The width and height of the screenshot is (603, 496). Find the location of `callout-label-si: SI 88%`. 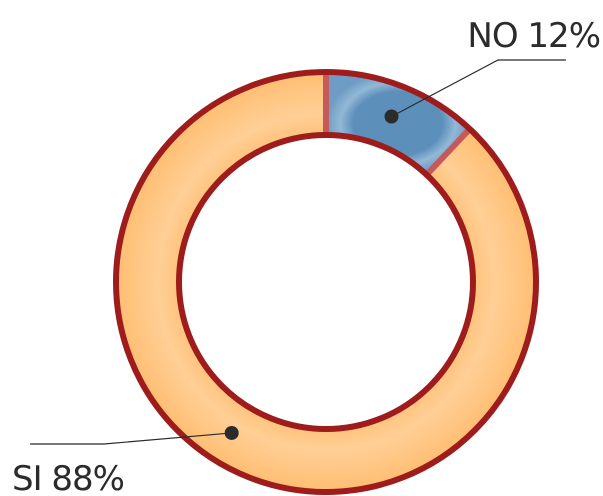

callout-label-si: SI 88% is located at coordinates (68, 477).